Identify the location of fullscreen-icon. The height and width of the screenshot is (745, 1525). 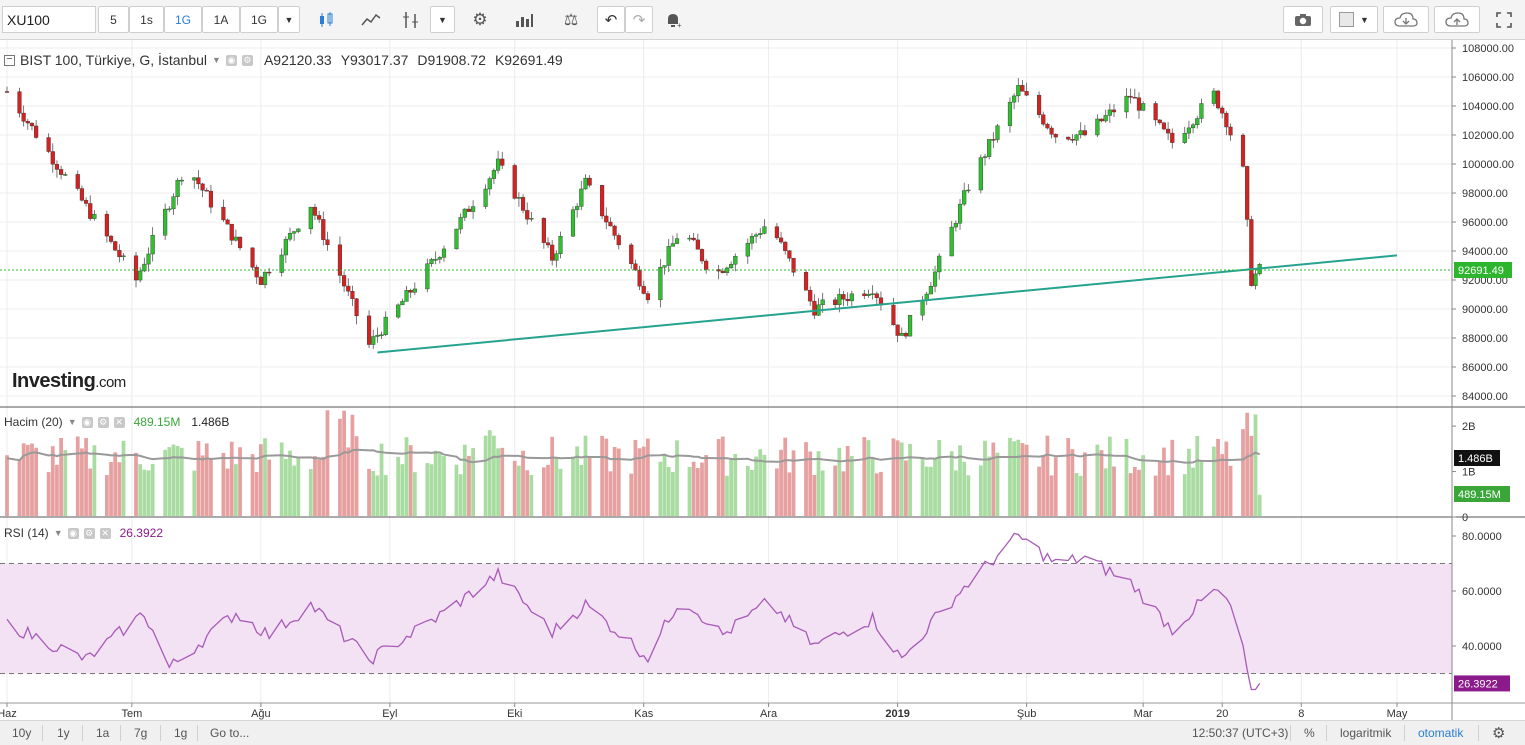
(1504, 19).